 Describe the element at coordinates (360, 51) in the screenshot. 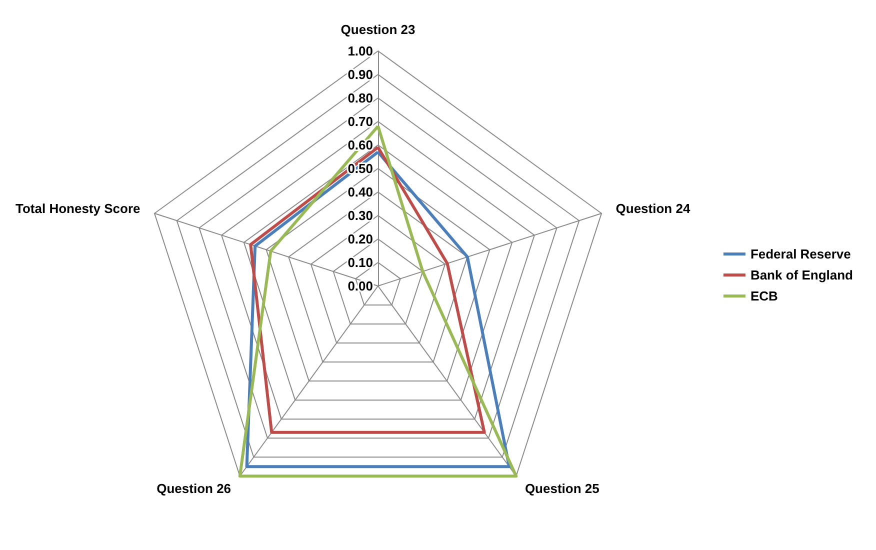

I see `y-tick-label: 1.00` at that location.